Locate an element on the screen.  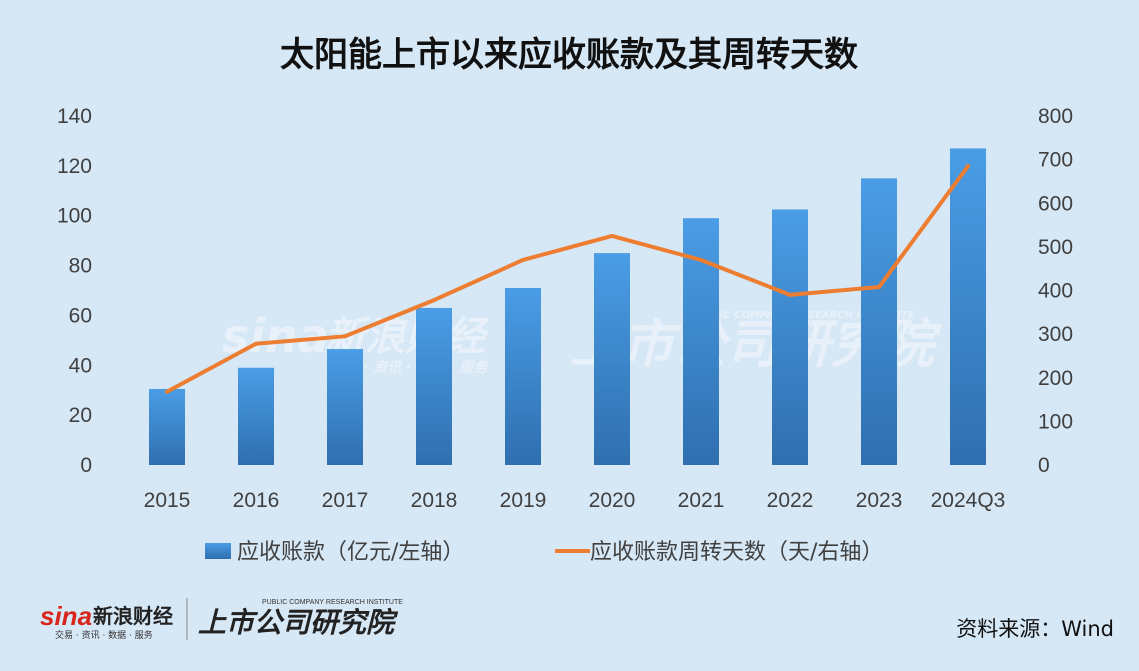
left-tick-label: 120 is located at coordinates (74, 166).